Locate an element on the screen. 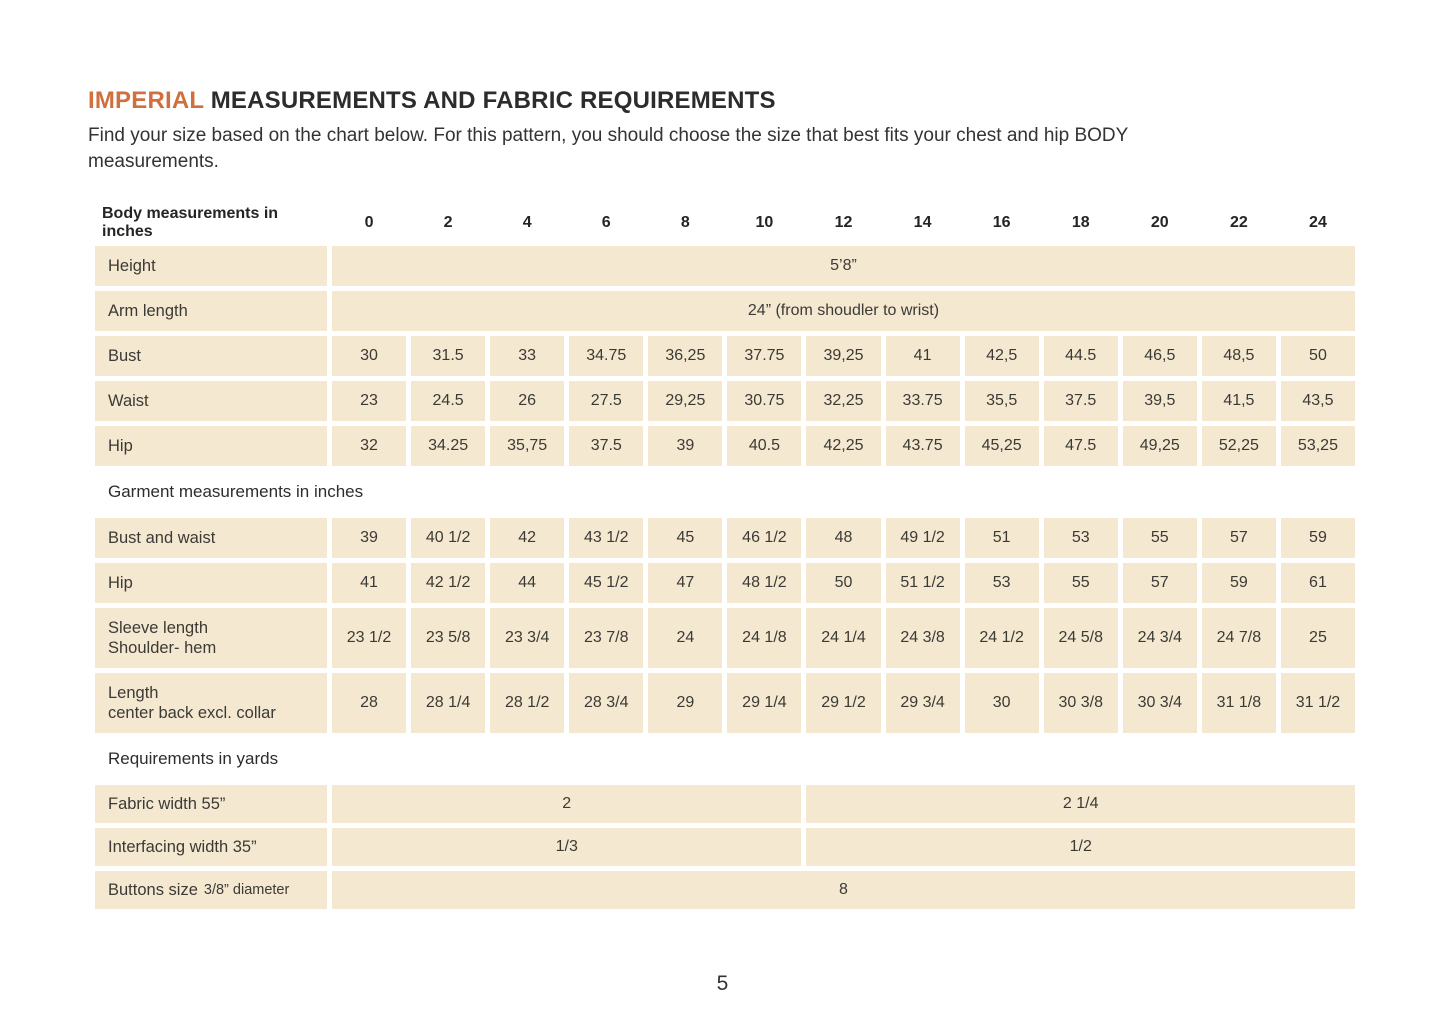 The width and height of the screenshot is (1445, 1030). page-number: 5 is located at coordinates (722, 983).